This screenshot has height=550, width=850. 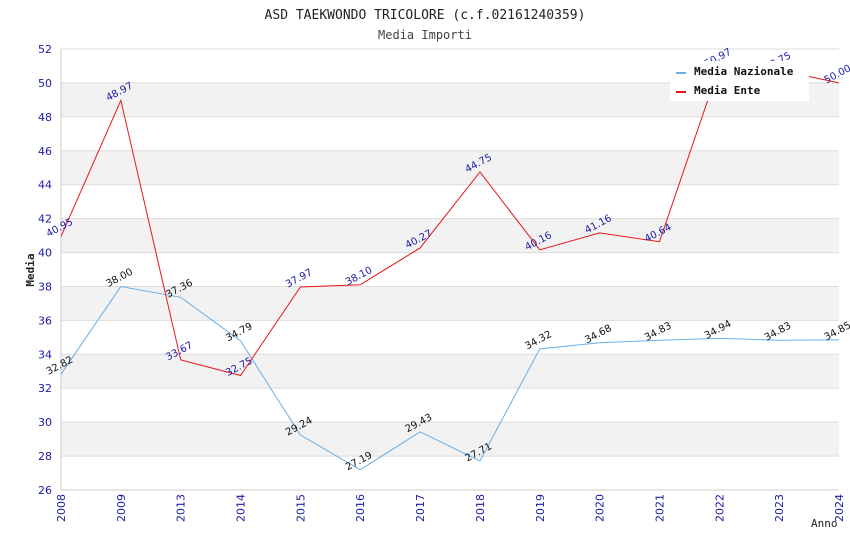 I want to click on x-tick-label: 2020, so click(x=600, y=508).